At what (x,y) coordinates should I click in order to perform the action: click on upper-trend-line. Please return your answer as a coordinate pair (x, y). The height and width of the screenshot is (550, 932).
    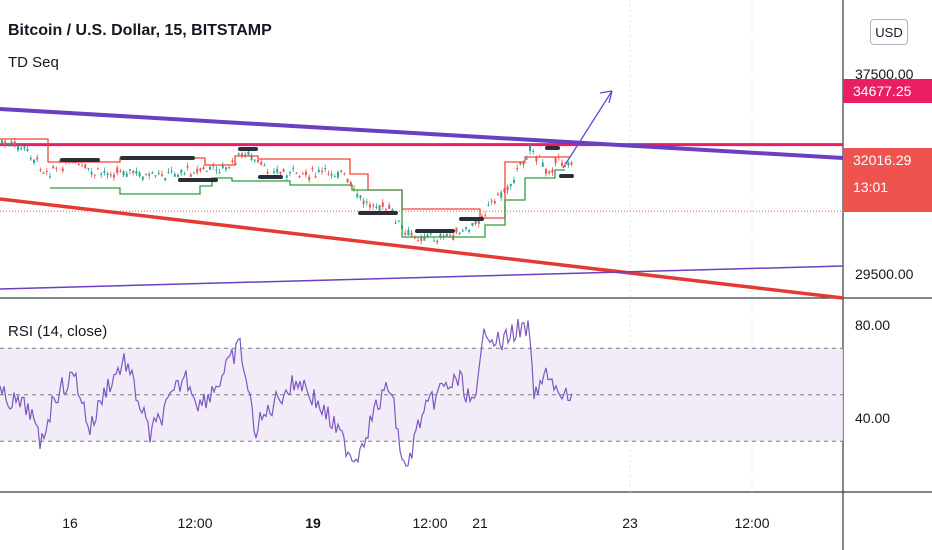
    Looking at the image, I should click on (422, 133).